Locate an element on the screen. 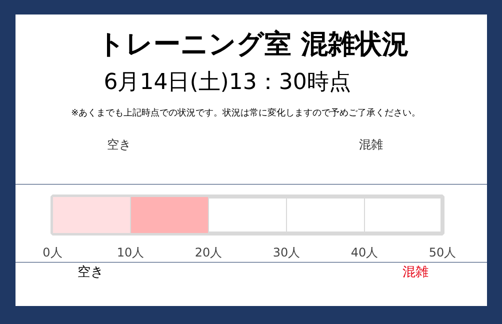  chart-subtitle: 6月14日(土)13：30時点 is located at coordinates (227, 82).